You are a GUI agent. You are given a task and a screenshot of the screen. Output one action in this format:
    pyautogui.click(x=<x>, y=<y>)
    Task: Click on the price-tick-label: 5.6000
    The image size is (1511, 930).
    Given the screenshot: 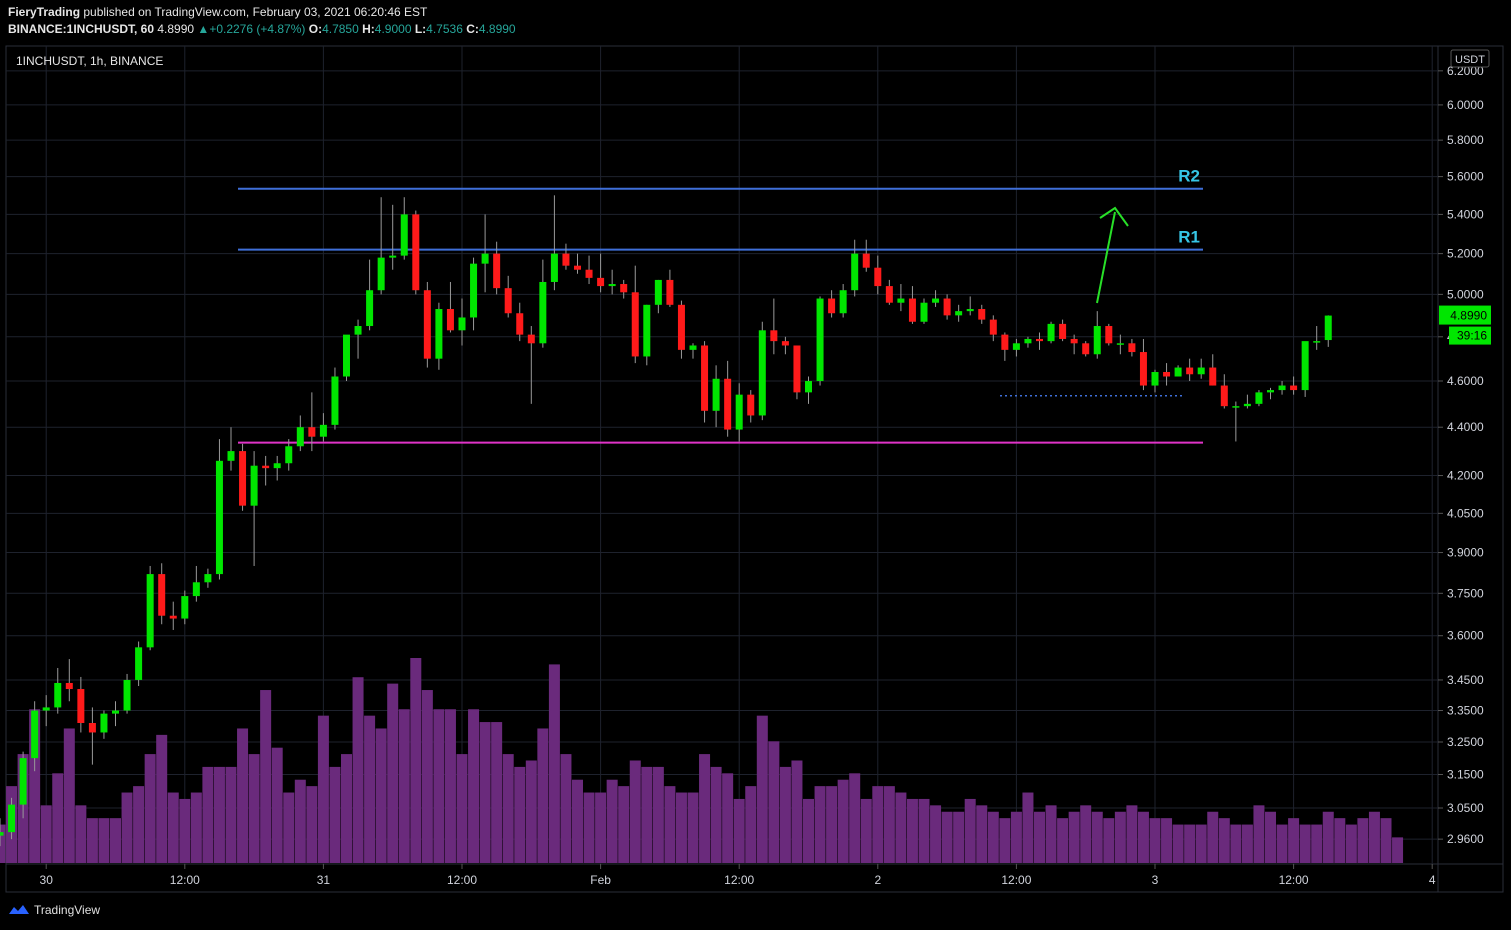 What is the action you would take?
    pyautogui.click(x=1465, y=177)
    